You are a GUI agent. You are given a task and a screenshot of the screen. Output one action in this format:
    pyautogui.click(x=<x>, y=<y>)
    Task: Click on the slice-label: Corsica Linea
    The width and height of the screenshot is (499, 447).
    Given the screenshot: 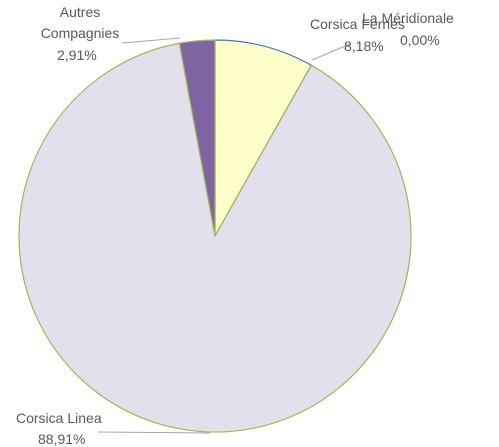 What is the action you would take?
    pyautogui.click(x=59, y=418)
    